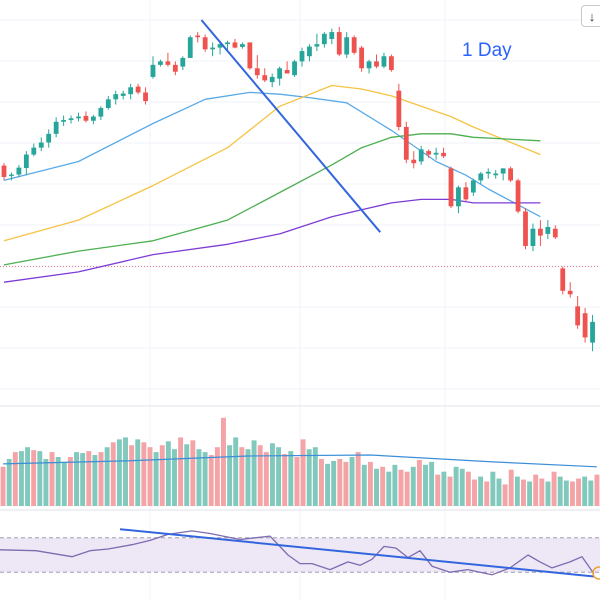  Describe the element at coordinates (487, 50) in the screenshot. I see `timeframe-label: 1 Day` at that location.